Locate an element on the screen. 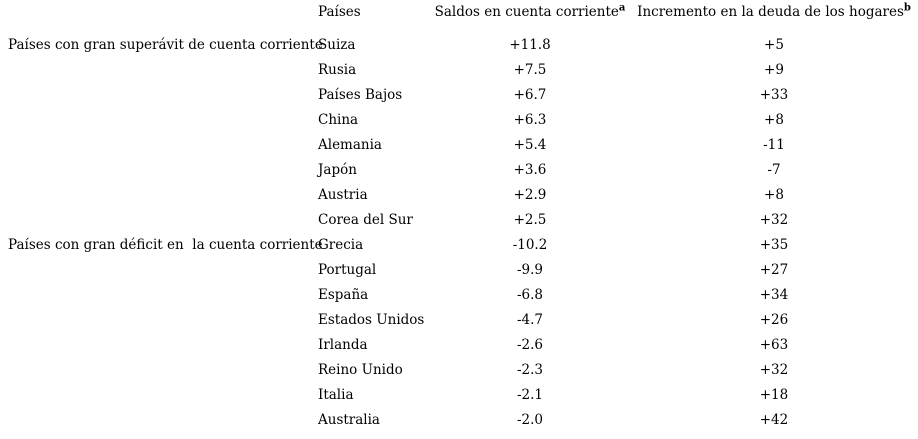 The height and width of the screenshot is (439, 918). table-row: Japón +3.6 -7 is located at coordinates (463, 170).